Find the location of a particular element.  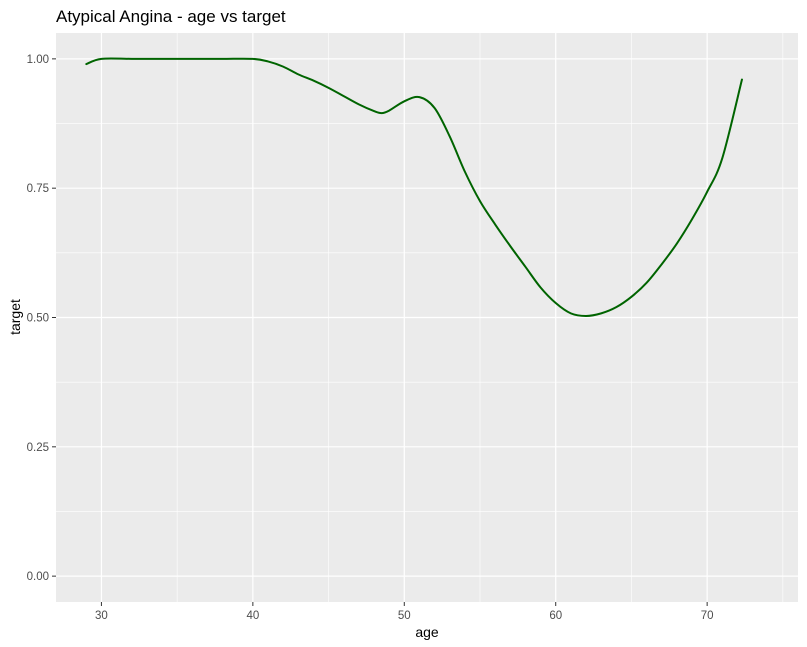

y-axis-title: target is located at coordinates (15, 317).